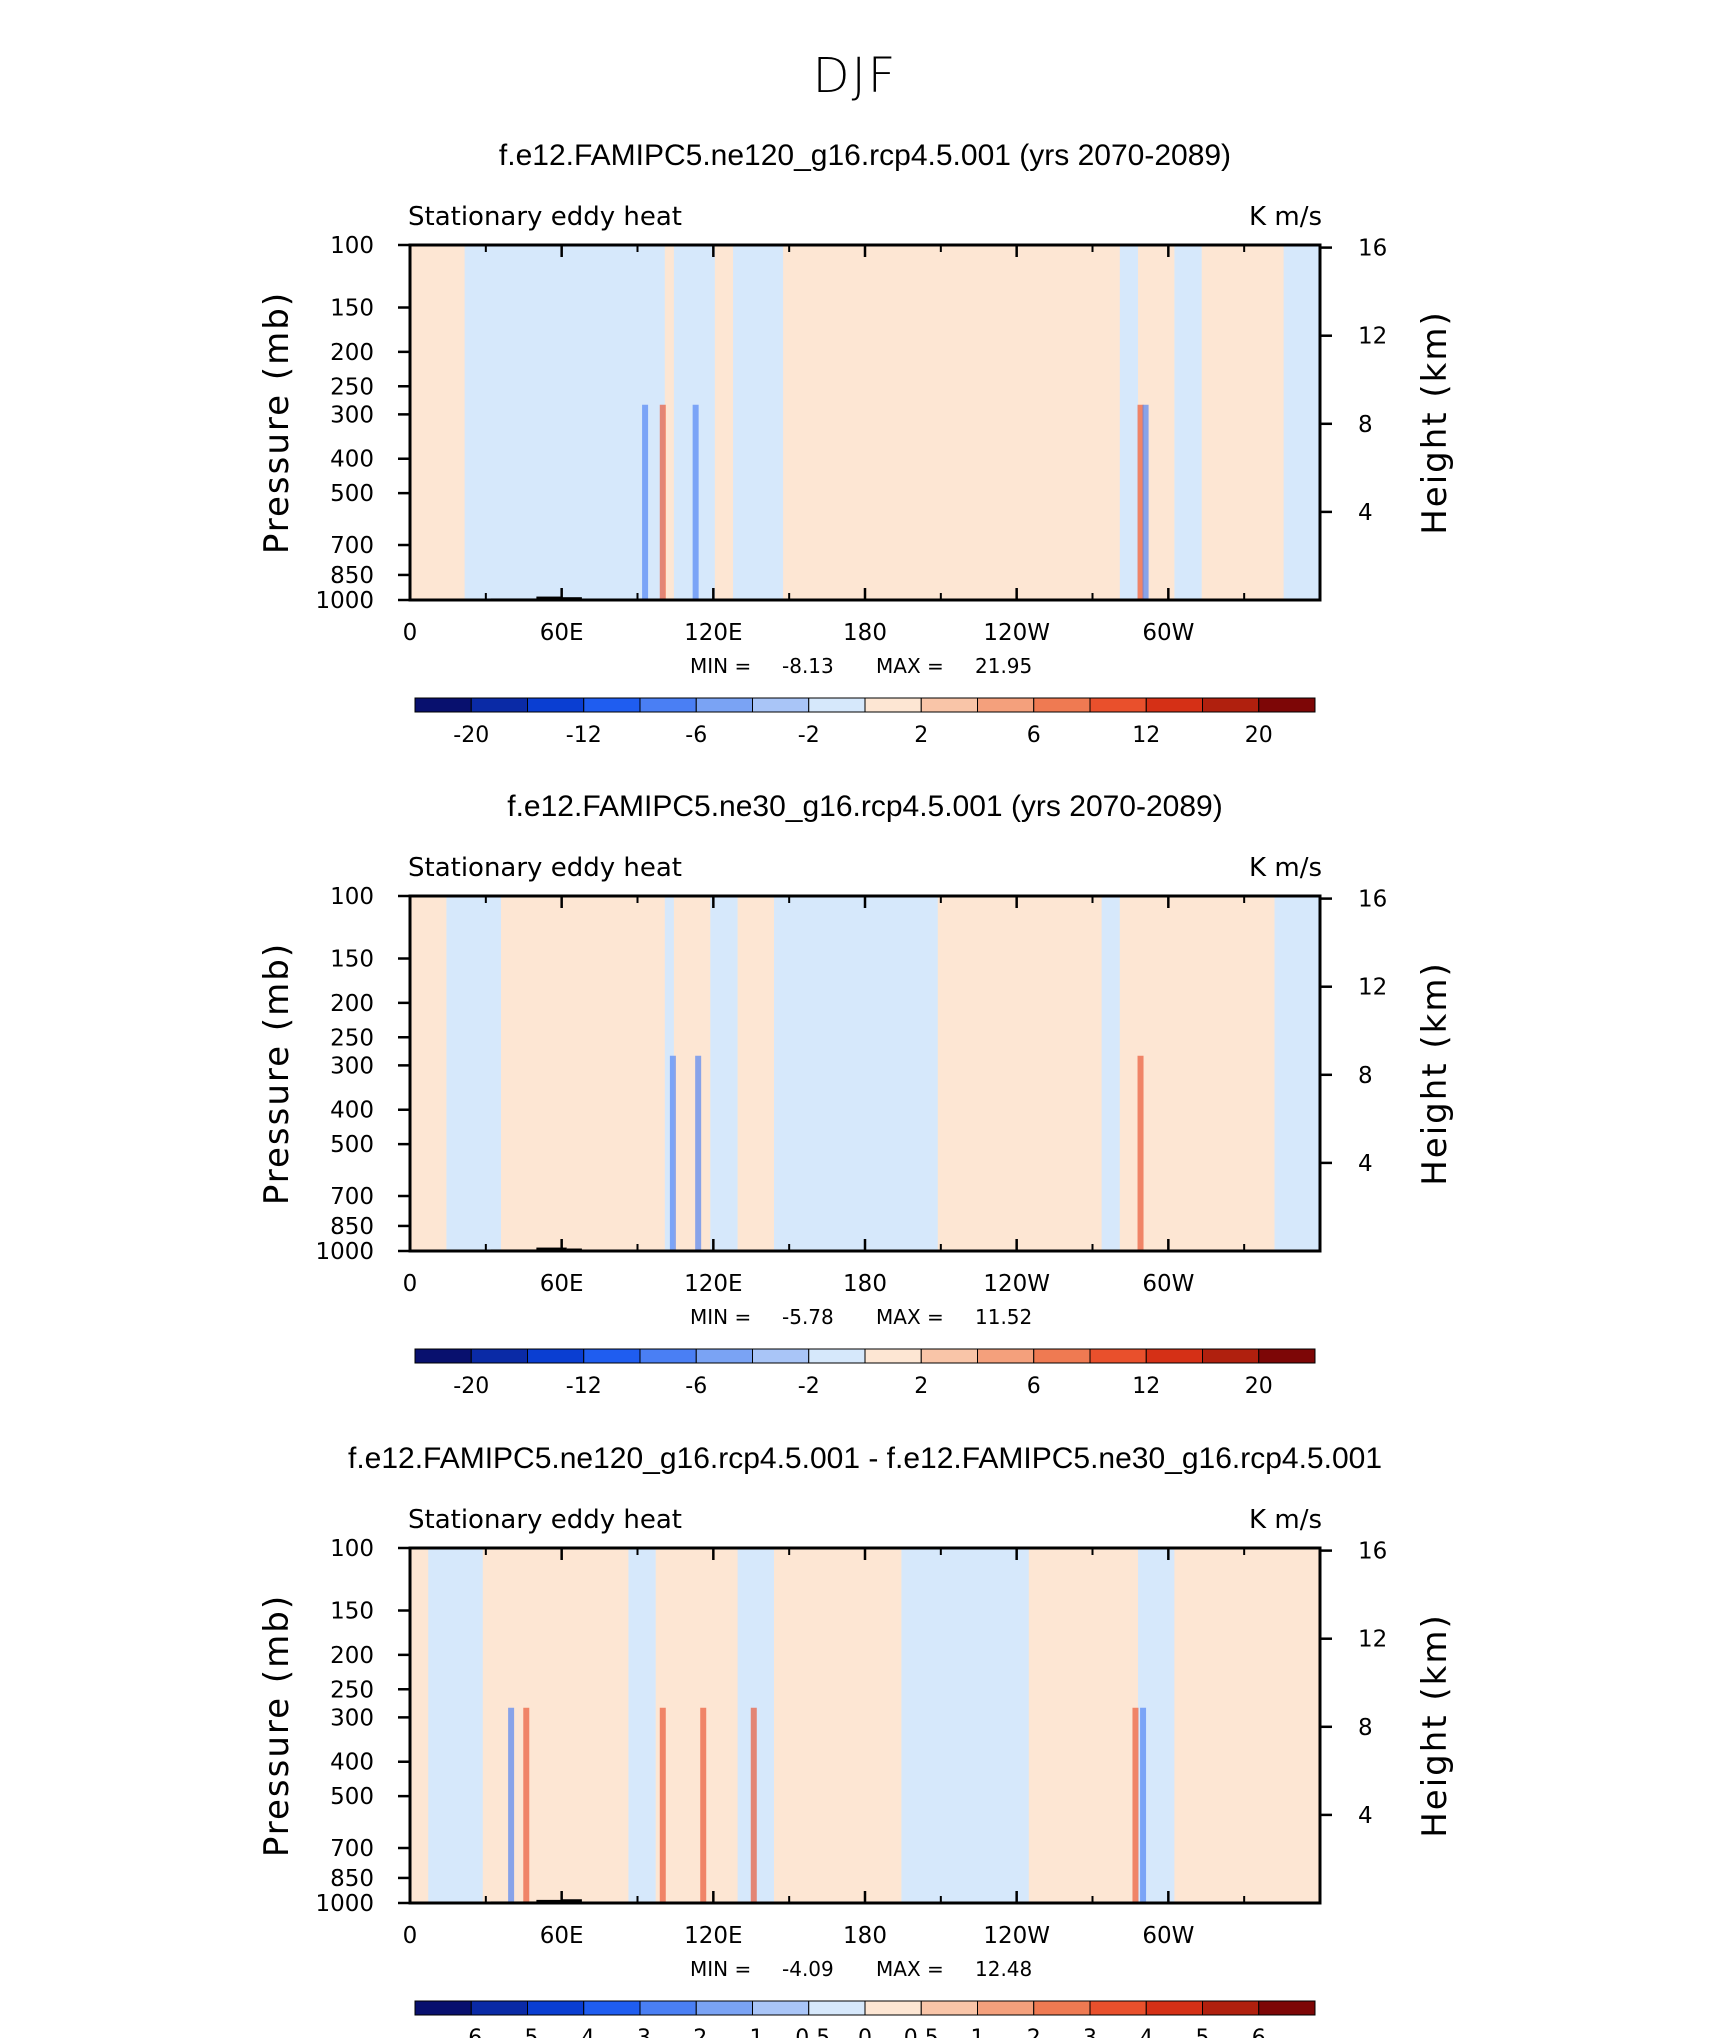  Describe the element at coordinates (471, 735) in the screenshot. I see `colorbar-label: -20` at that location.